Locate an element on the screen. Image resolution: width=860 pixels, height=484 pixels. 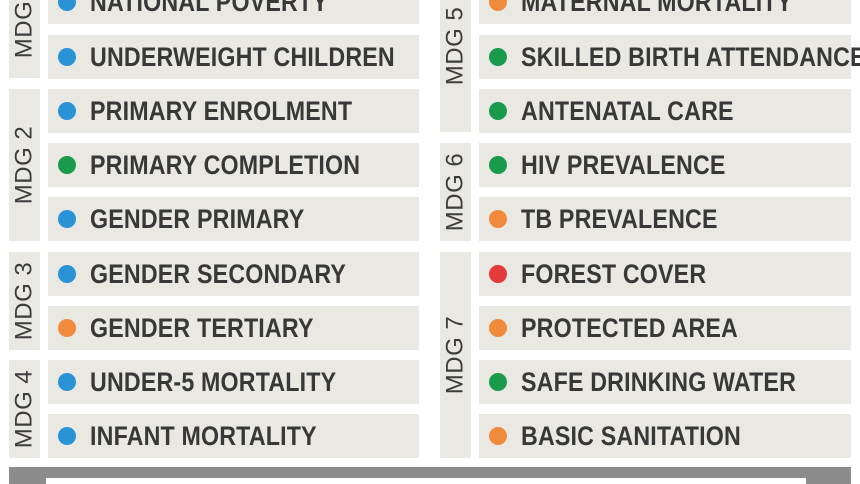
mdg6-group: MDG 6 is located at coordinates (455, 192).